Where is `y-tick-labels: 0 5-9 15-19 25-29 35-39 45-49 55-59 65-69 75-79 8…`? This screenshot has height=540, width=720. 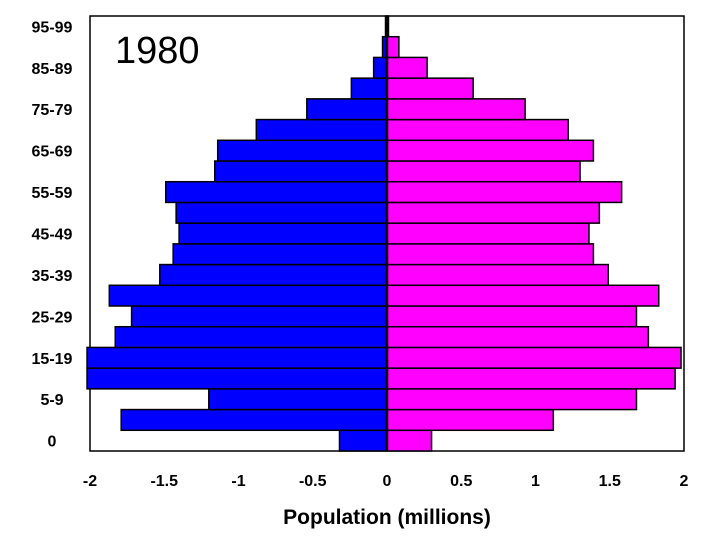 y-tick-labels: 0 5-9 15-19 25-29 35-39 45-49 55-59 65-69 75-79 8… is located at coordinates (52, 234).